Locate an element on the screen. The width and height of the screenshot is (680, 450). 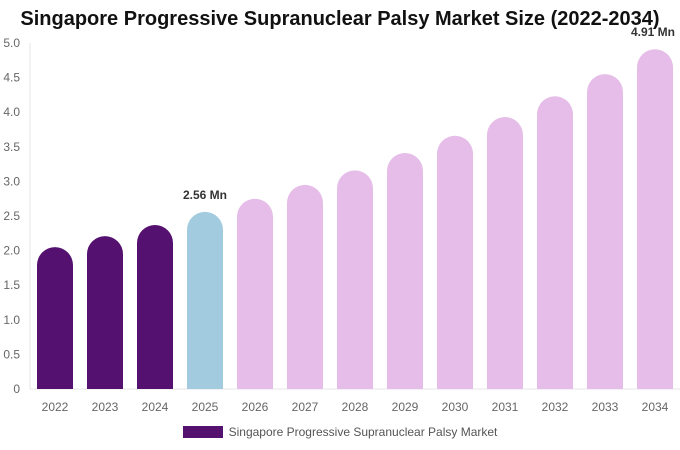
y-tick-label: 0 is located at coordinates (16, 389).